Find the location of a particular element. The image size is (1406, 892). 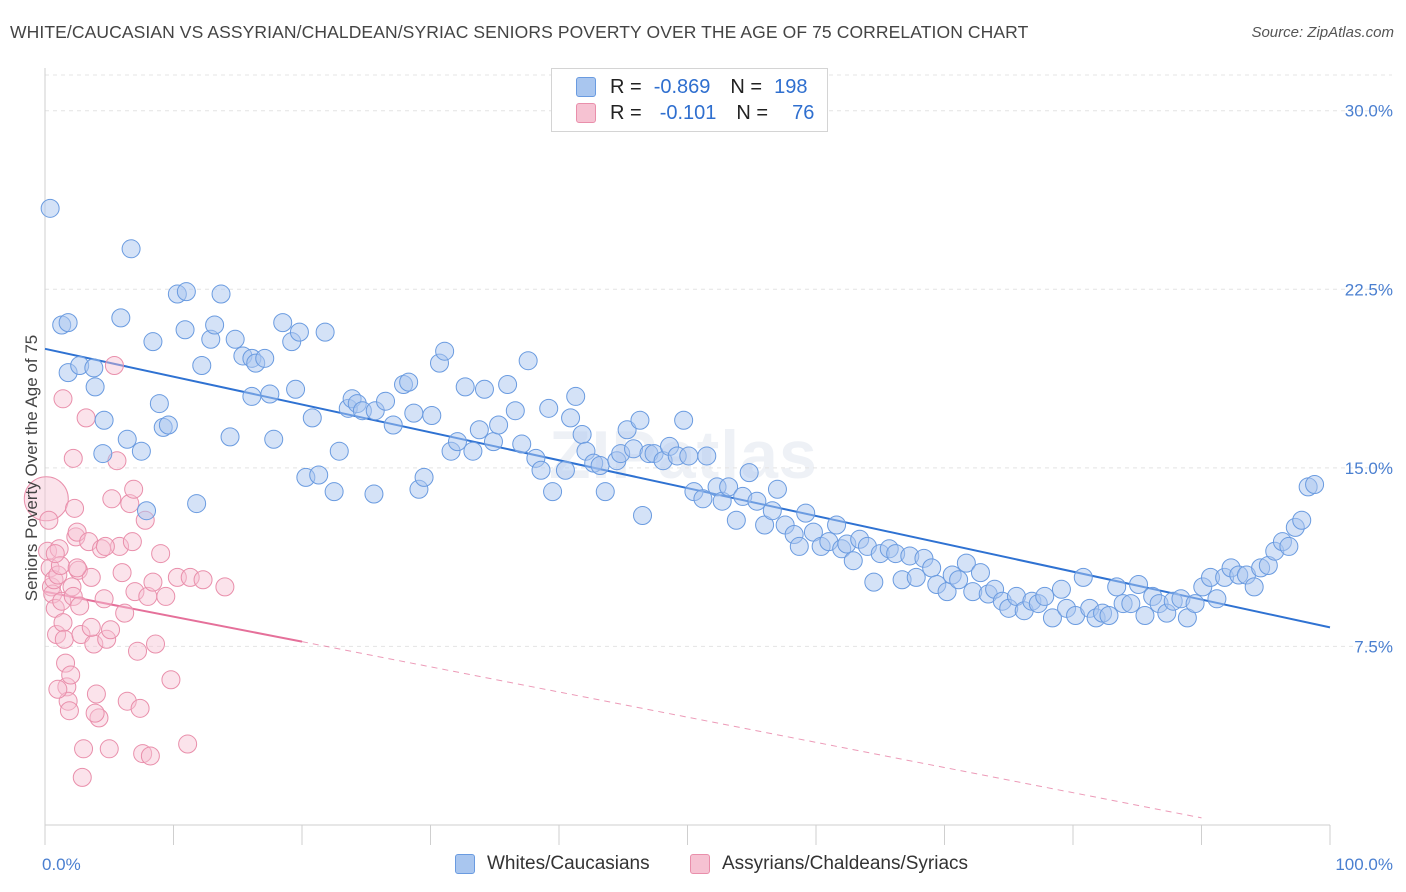

legend-r-value: -0.869 is located at coordinates (682, 86).